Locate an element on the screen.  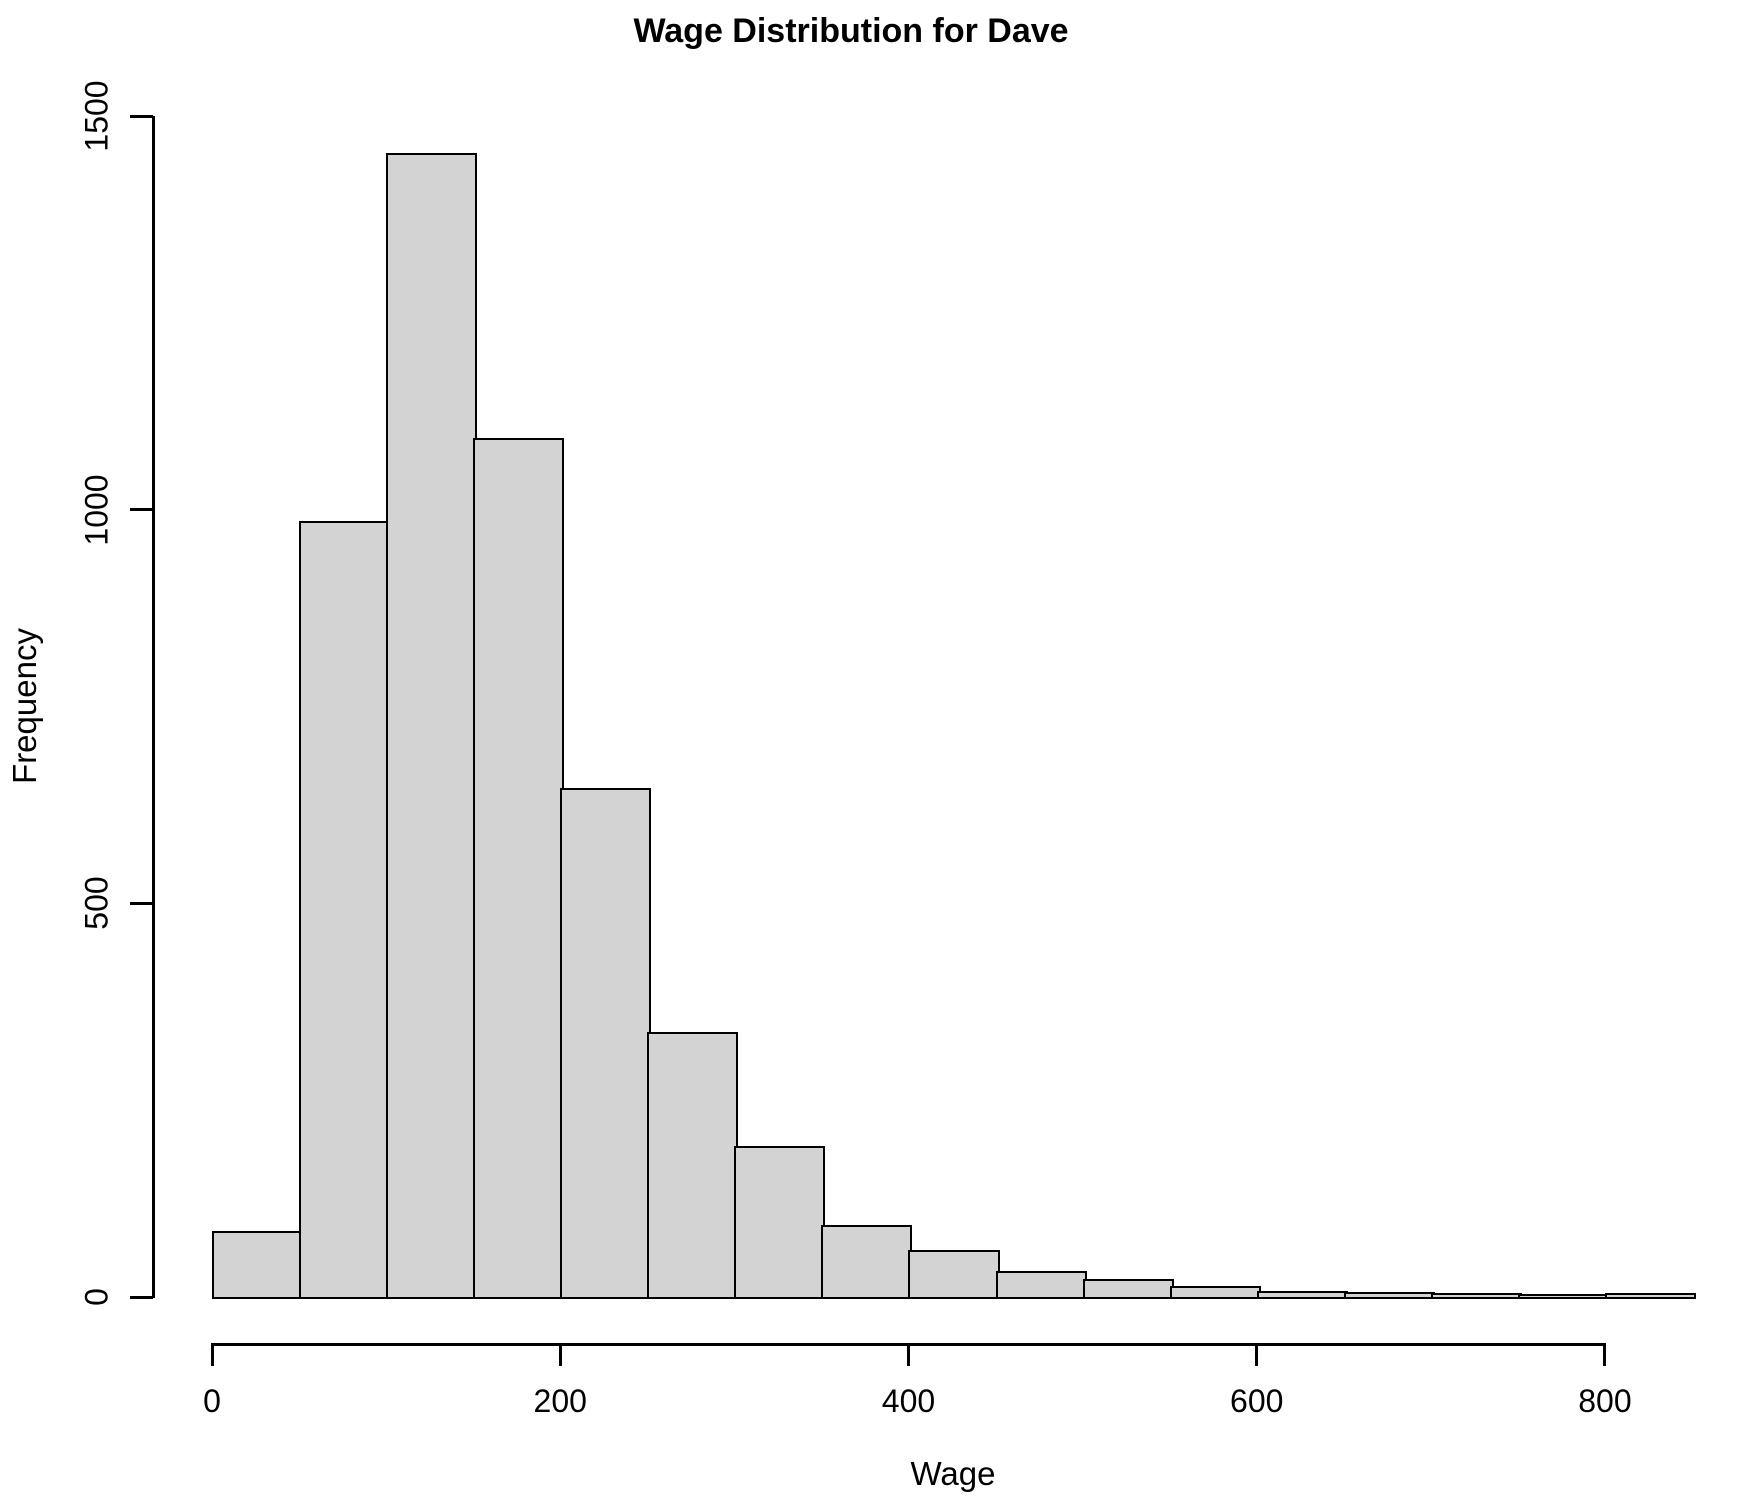
x-tick-label: 400 is located at coordinates (908, 1401).